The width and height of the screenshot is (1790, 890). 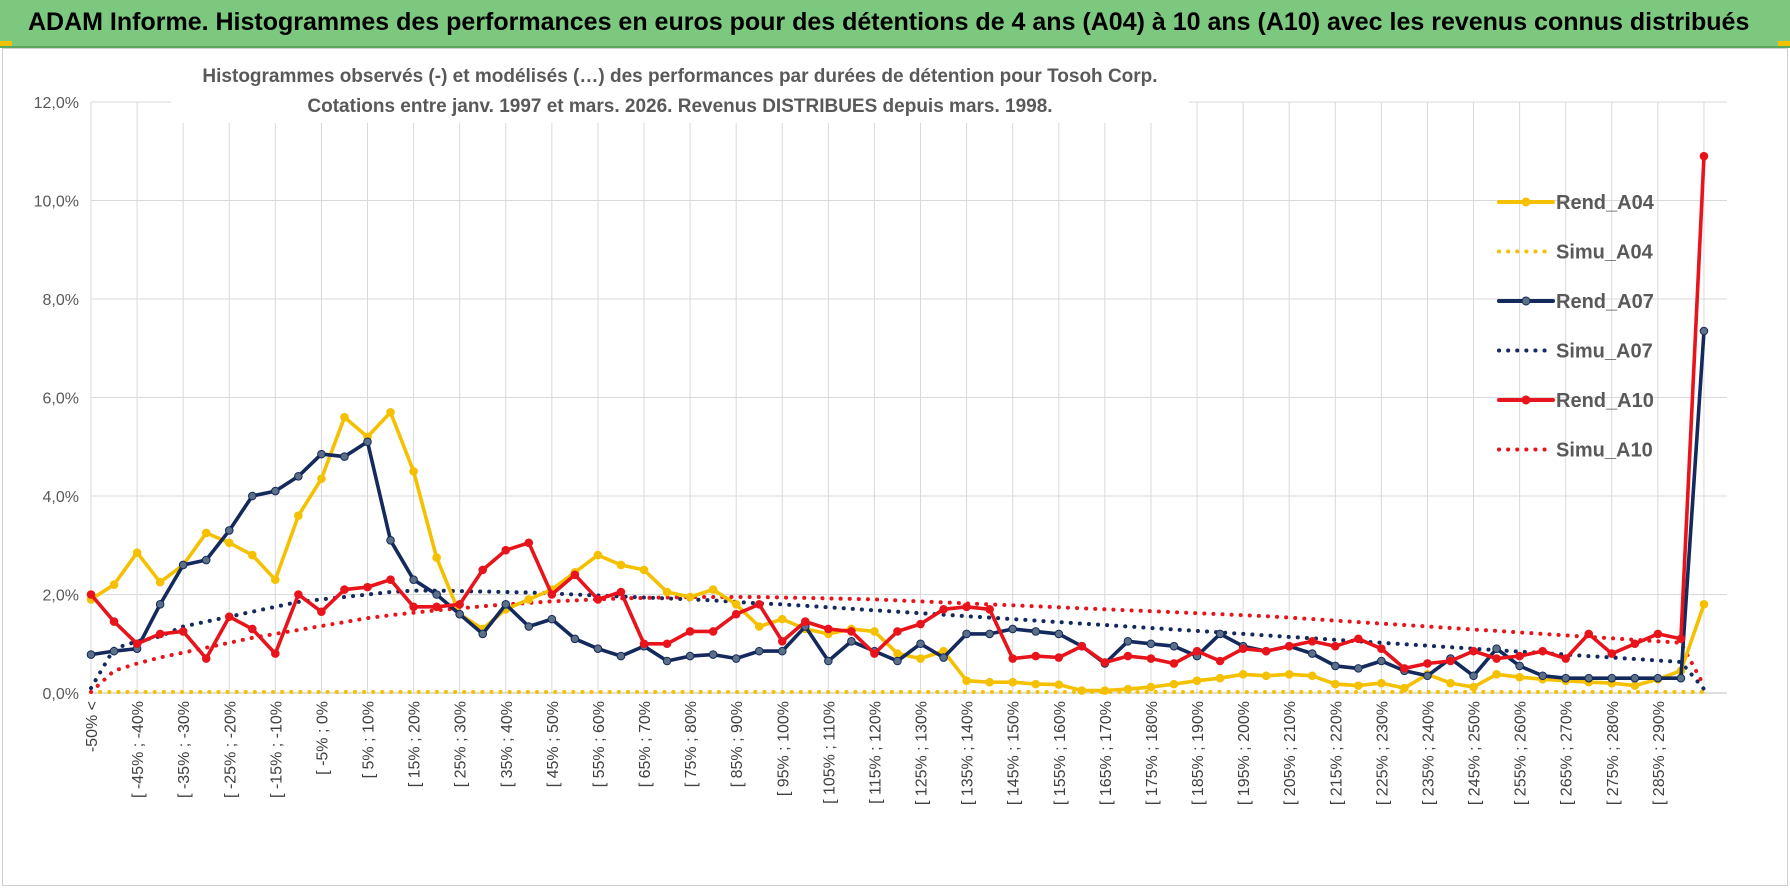 I want to click on y-tick-label: 6,0%, so click(x=61, y=399).